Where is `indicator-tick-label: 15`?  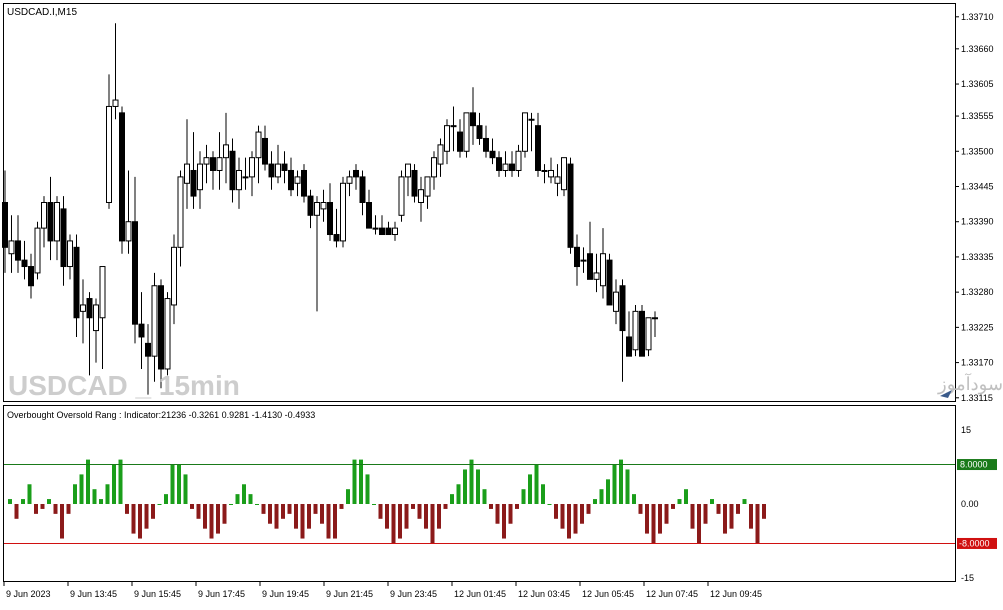
indicator-tick-label: 15 is located at coordinates (966, 430).